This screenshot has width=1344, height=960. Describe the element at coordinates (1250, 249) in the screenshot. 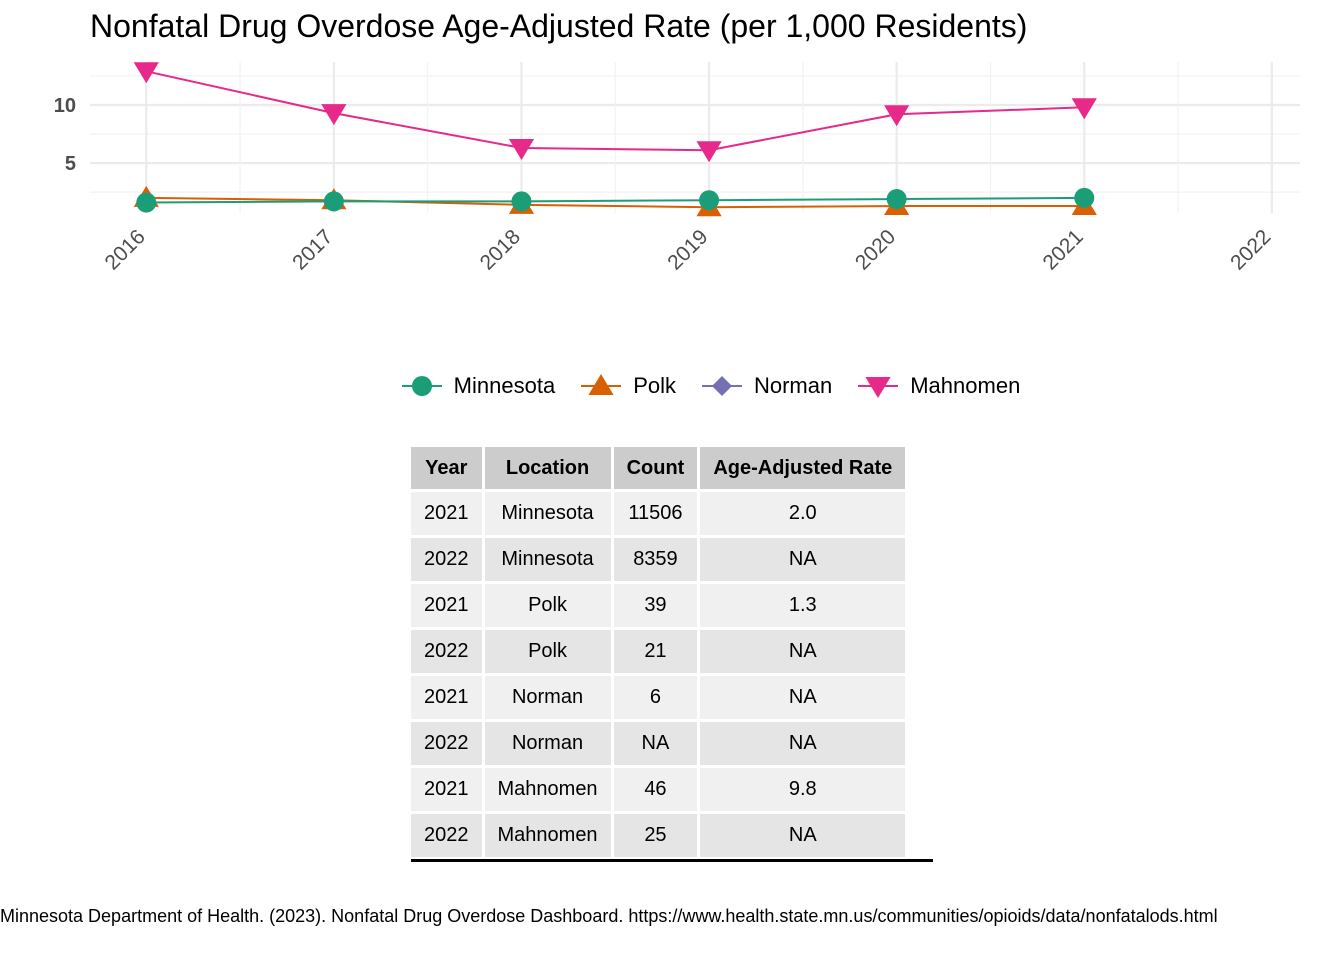

I see `x-tick-label: 2022` at that location.